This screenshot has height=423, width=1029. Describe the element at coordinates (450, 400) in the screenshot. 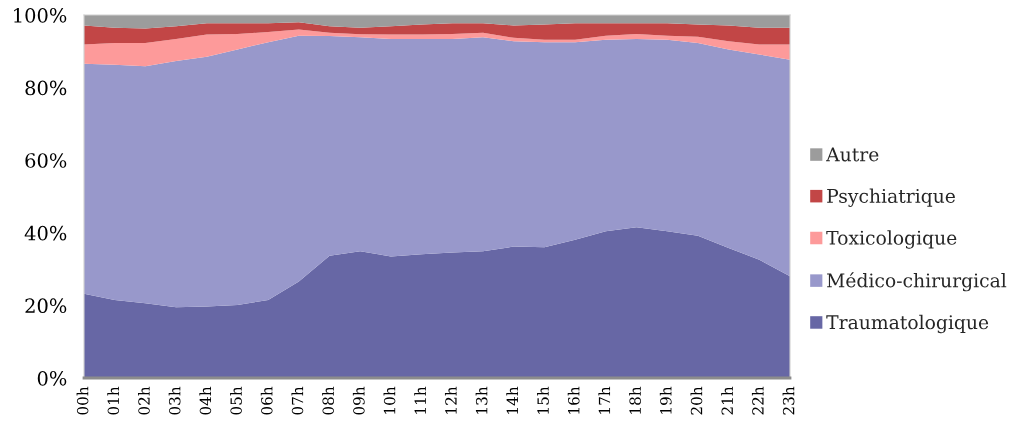

I see `x-tick-label: 12h` at that location.